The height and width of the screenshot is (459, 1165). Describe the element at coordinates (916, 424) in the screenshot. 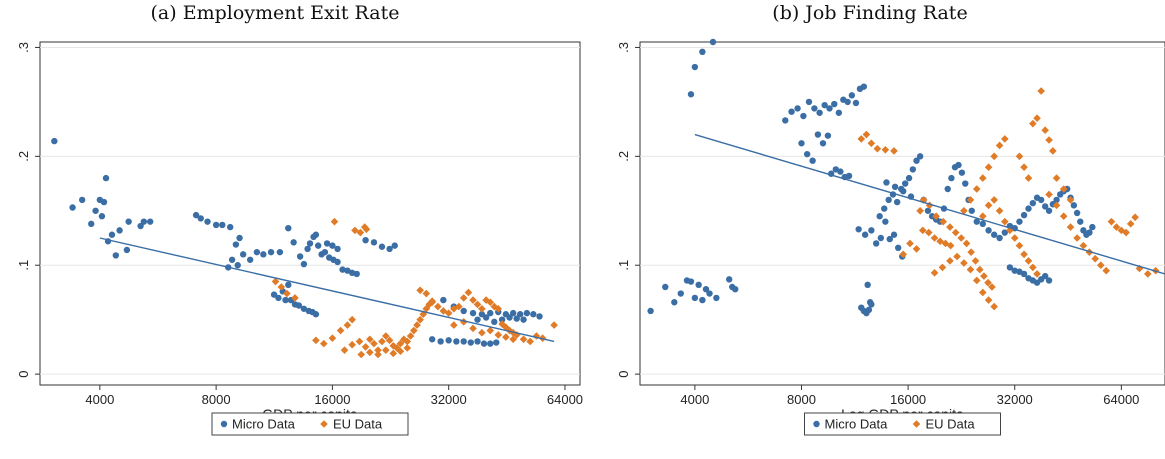

I see `legend-eu-marker` at that location.